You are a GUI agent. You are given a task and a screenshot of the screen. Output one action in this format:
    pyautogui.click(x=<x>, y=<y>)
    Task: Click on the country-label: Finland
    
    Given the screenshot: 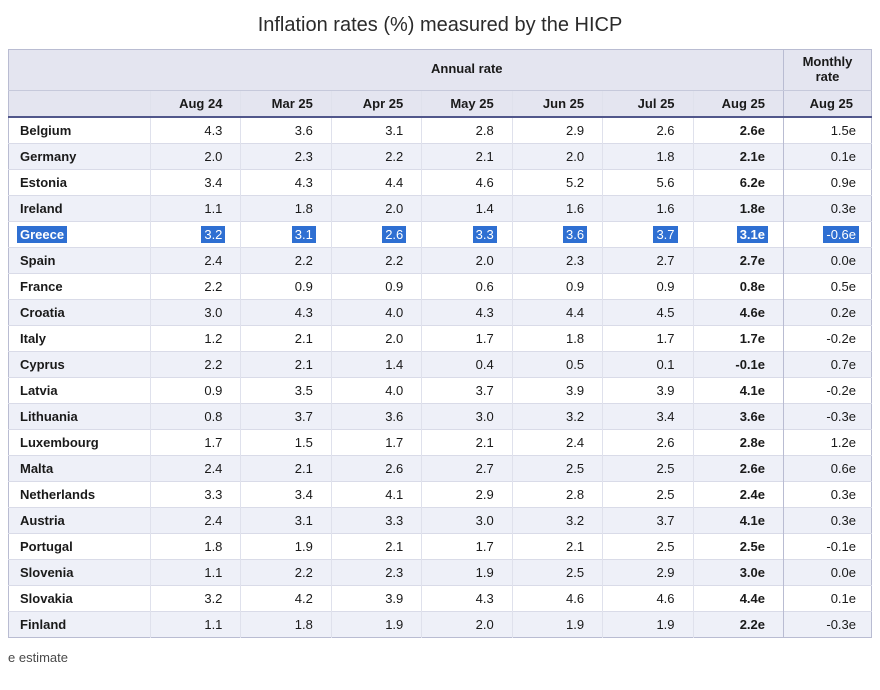 What is the action you would take?
    pyautogui.click(x=79, y=624)
    